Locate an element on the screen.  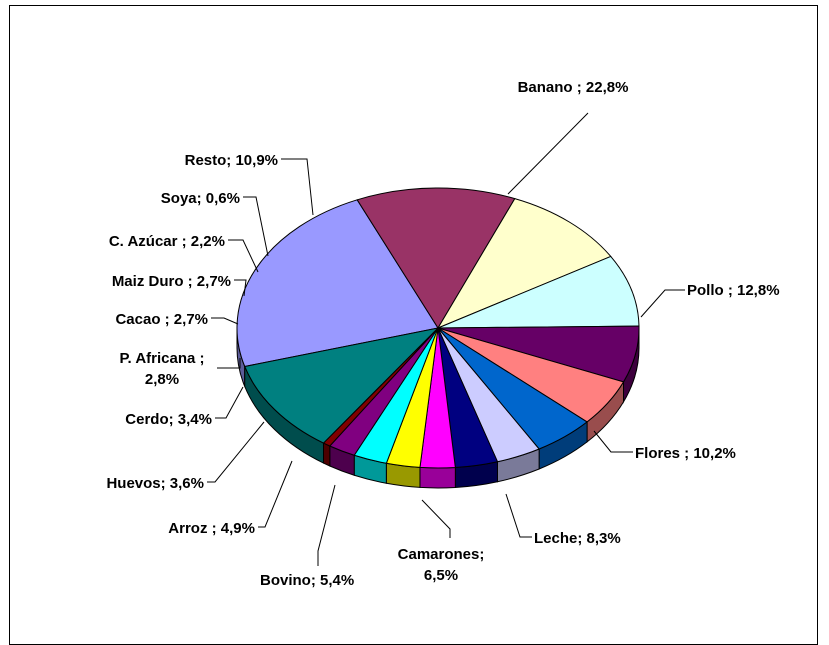
data-label-resto: Resto; 10,9% is located at coordinates (231, 160).